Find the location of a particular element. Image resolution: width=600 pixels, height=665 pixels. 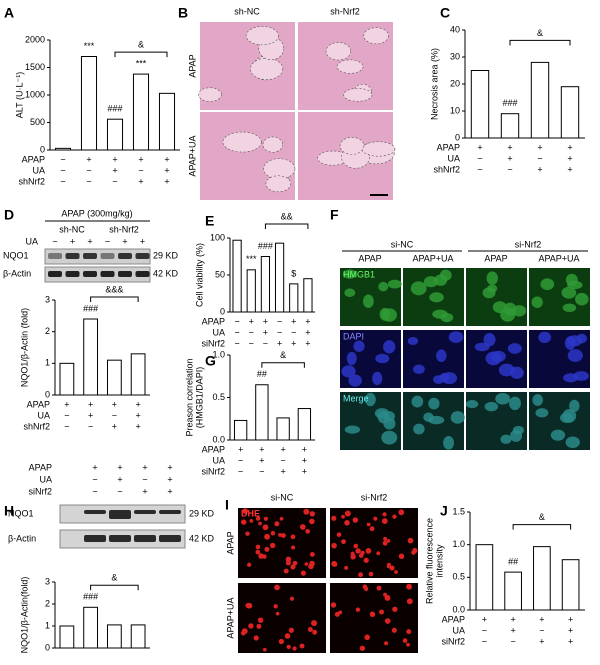

treatment-label: APAP (300mg/kg) is located at coordinates (96, 213).